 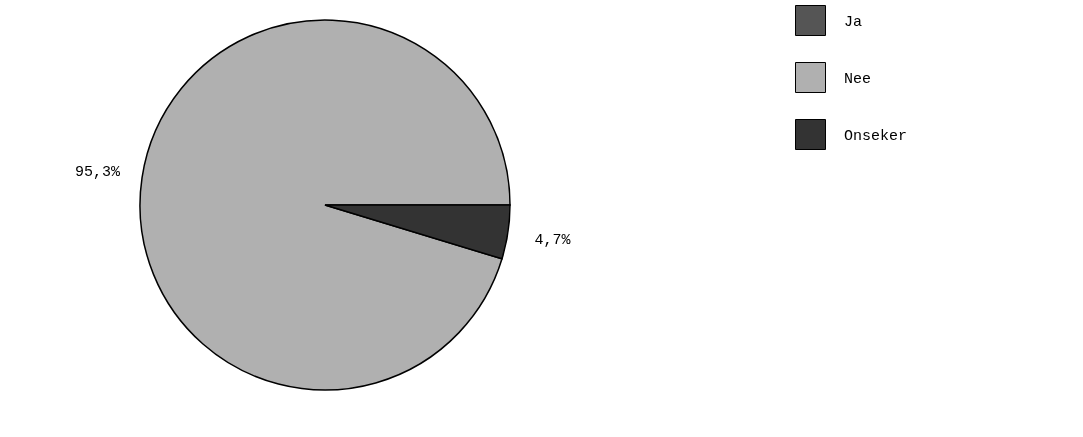 What do you see at coordinates (858, 79) in the screenshot?
I see `legend-label: Nee` at bounding box center [858, 79].